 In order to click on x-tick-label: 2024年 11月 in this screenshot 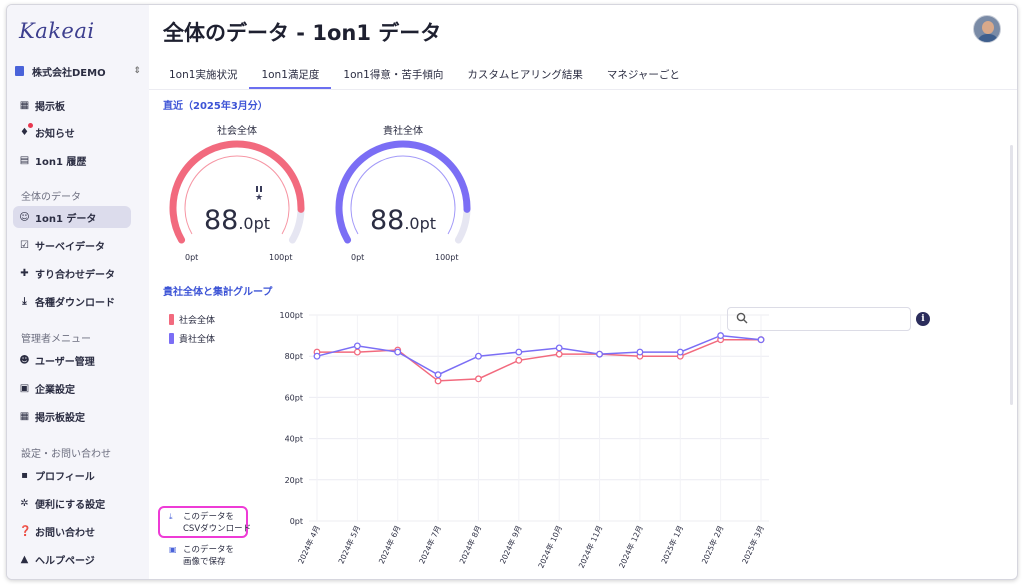, I will do `click(590, 547)`.